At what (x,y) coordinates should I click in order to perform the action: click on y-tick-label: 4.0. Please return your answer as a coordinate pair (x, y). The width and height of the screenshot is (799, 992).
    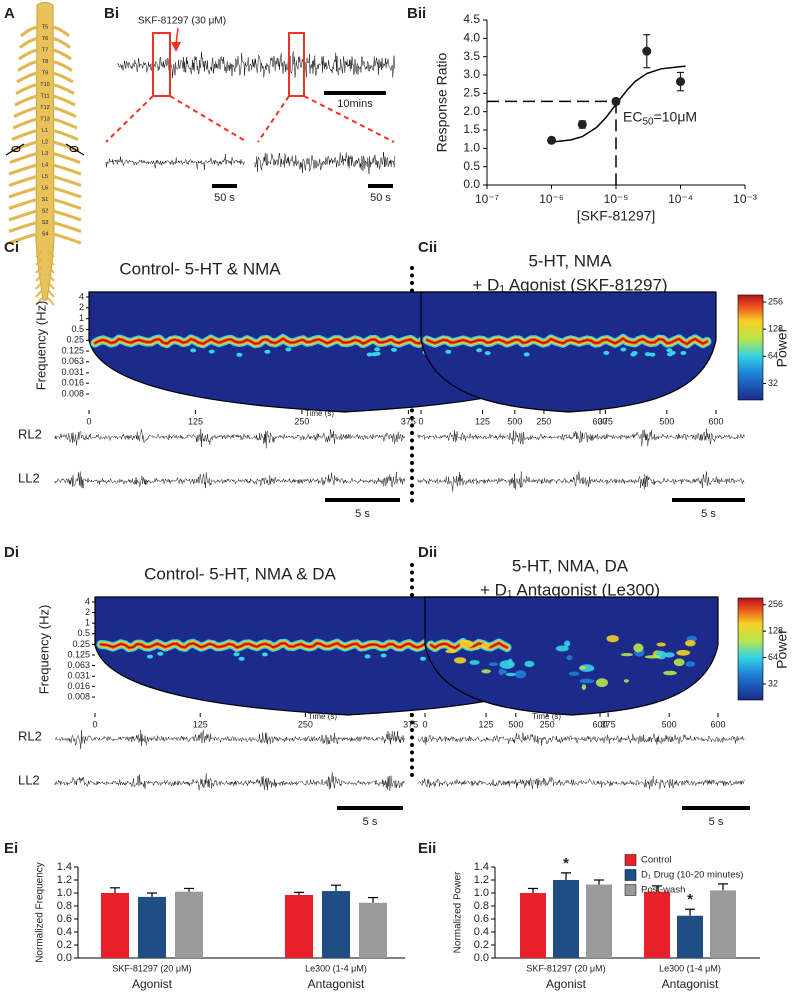
    Looking at the image, I should click on (471, 38).